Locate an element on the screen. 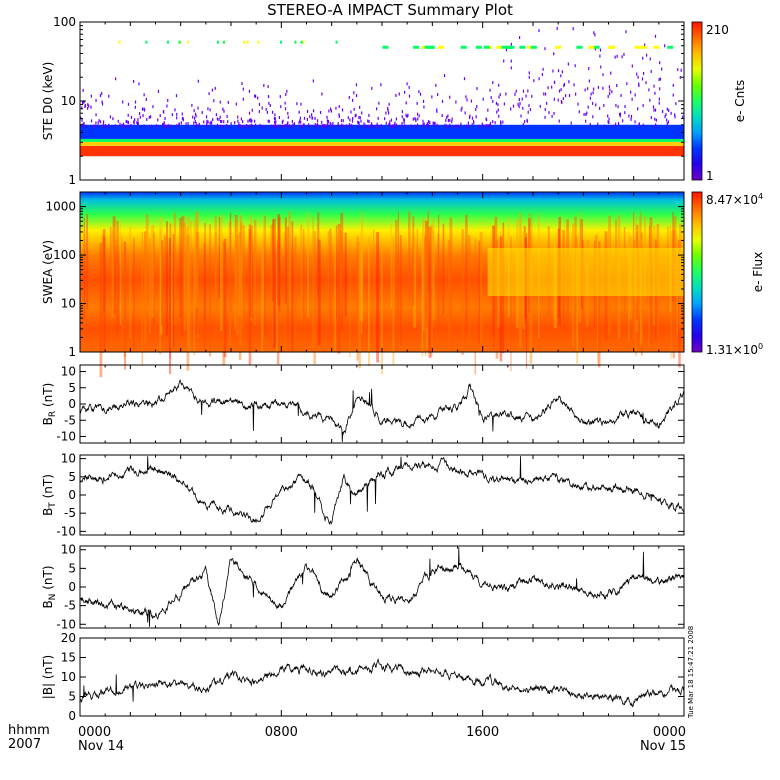 The image size is (780, 780). swea-colorbar-min: 1.31×100 is located at coordinates (734, 349).